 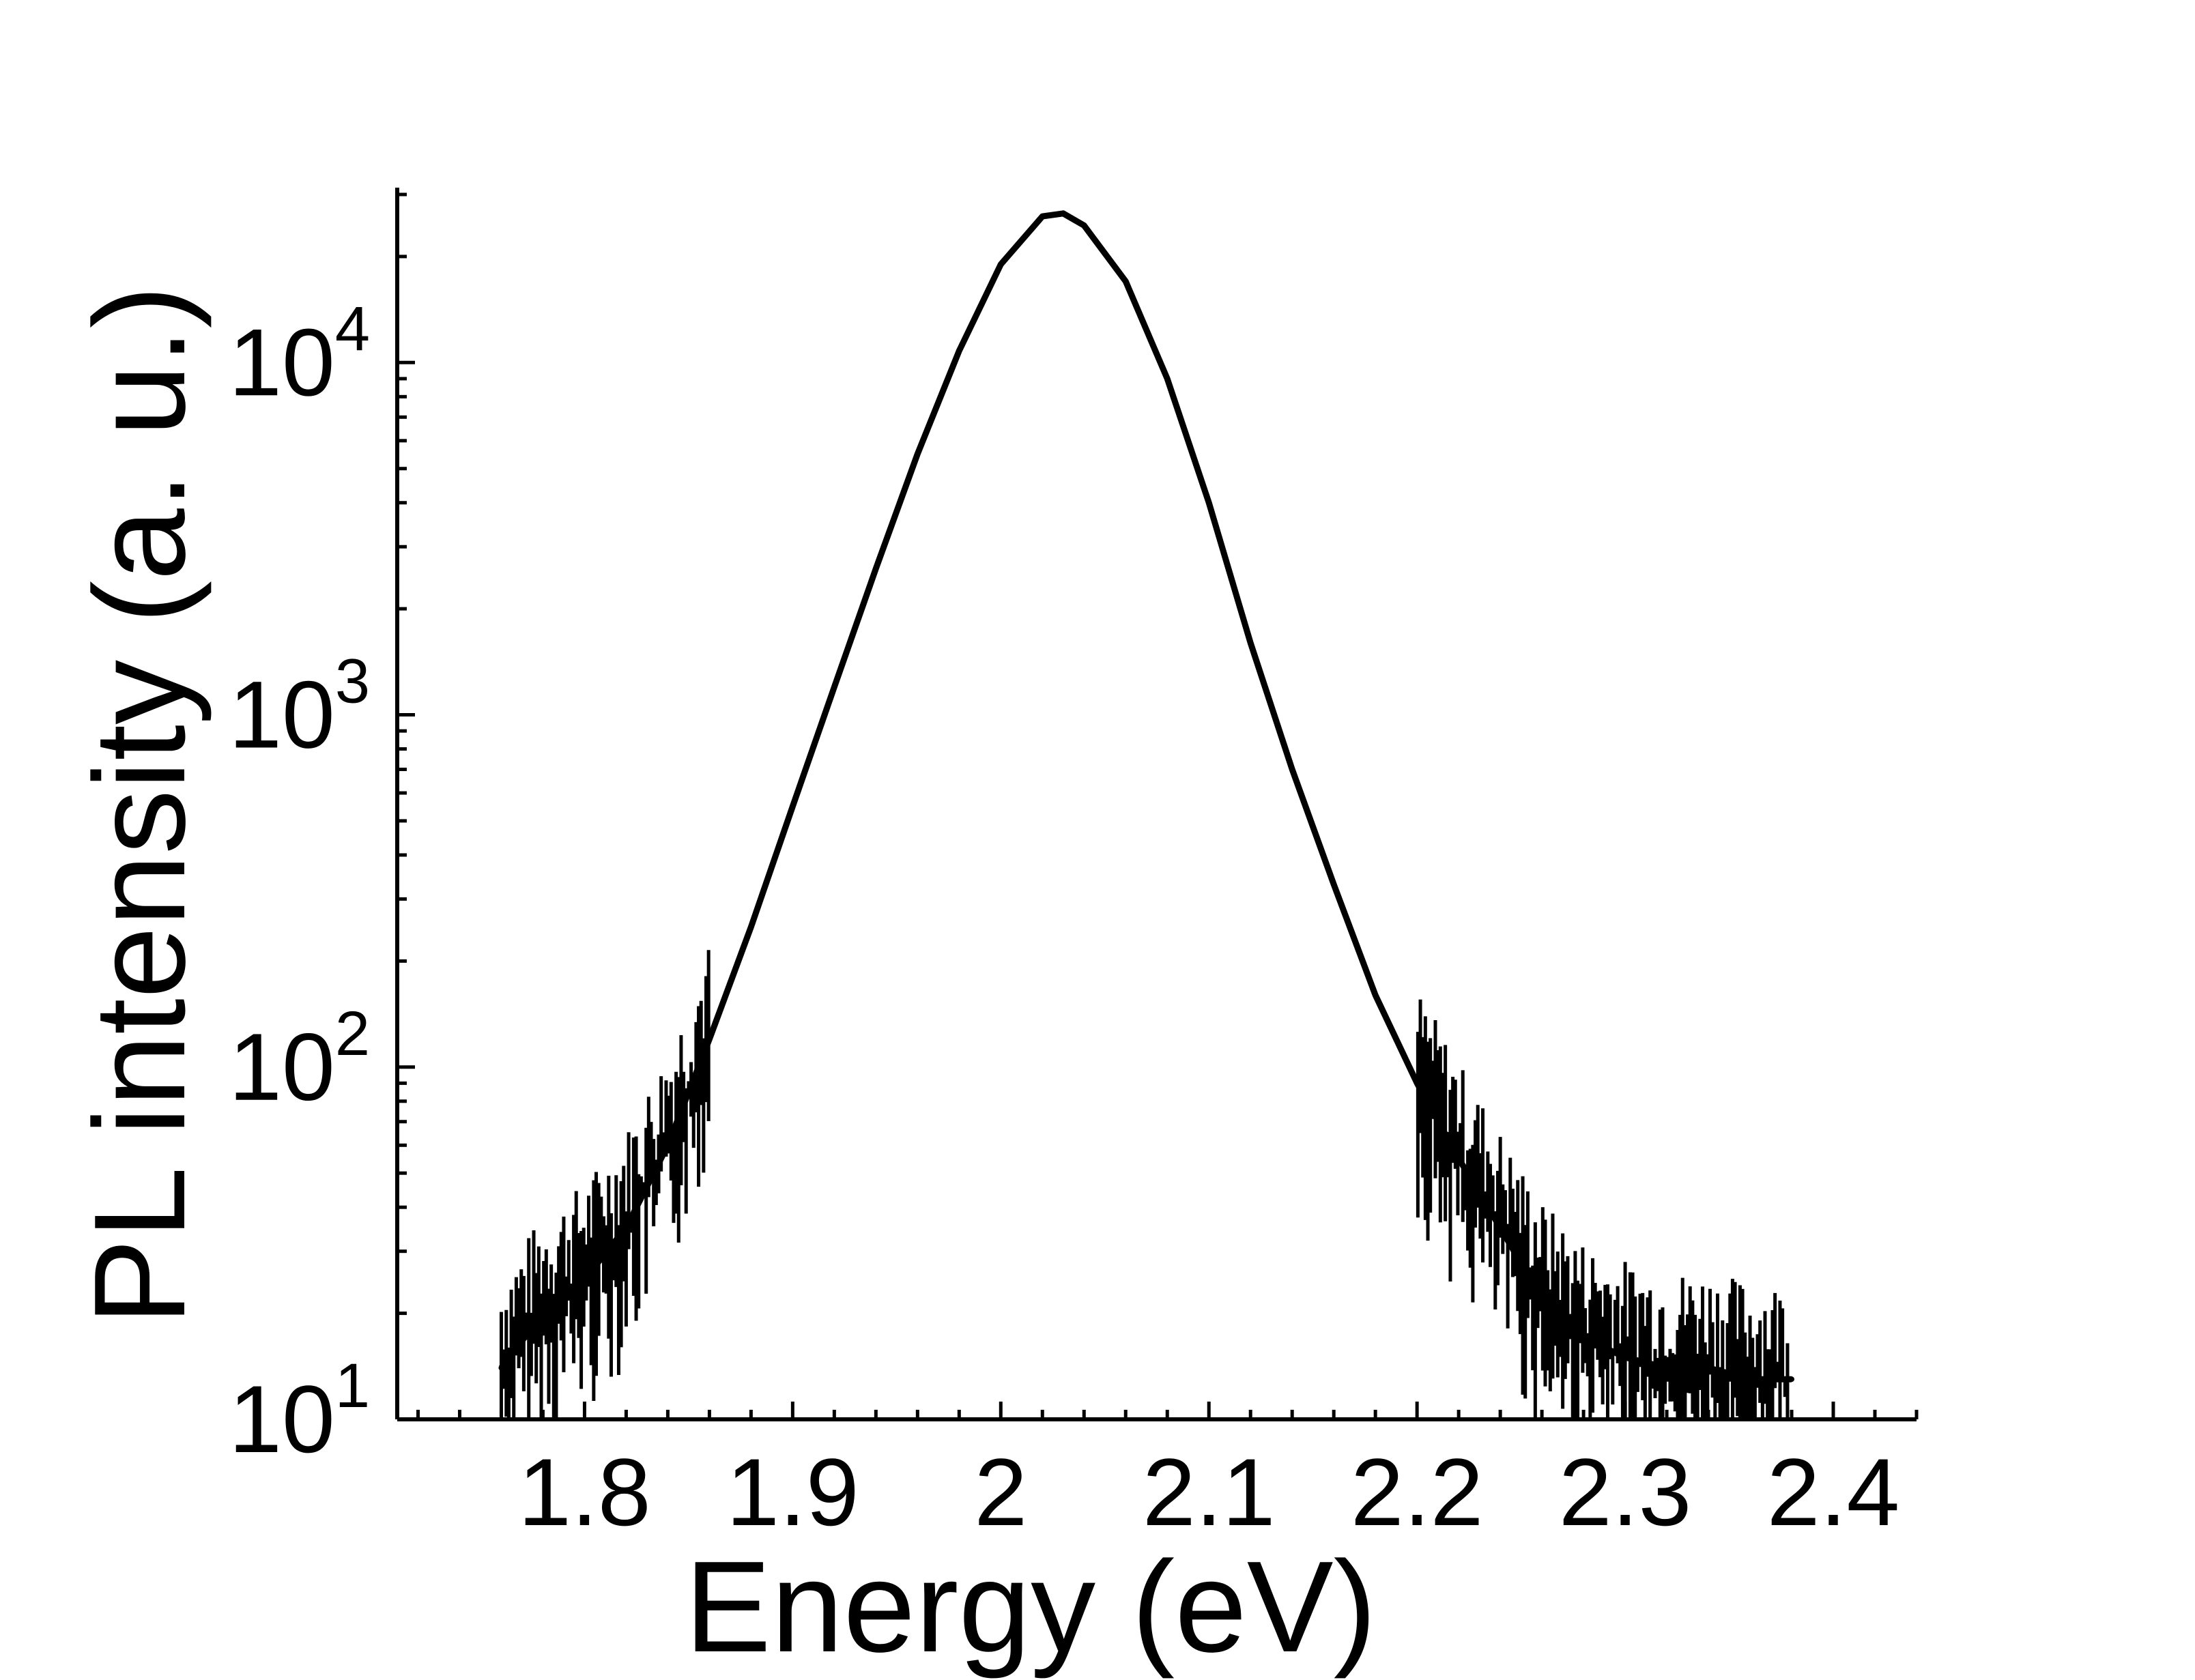 I want to click on y-tick-label-exponent: 4, so click(x=353, y=329).